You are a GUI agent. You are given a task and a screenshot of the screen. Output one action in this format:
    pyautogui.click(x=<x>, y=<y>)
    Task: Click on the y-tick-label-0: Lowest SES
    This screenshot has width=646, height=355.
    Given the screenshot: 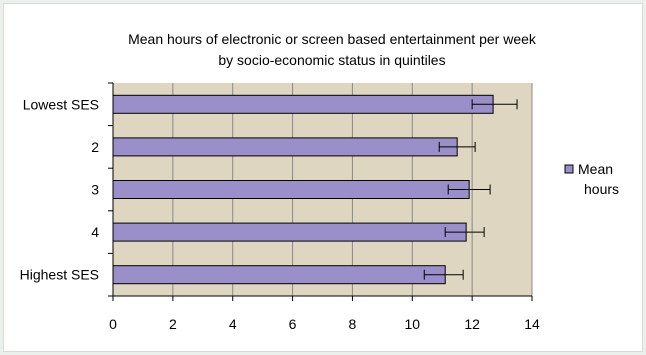 What is the action you would take?
    pyautogui.click(x=61, y=104)
    